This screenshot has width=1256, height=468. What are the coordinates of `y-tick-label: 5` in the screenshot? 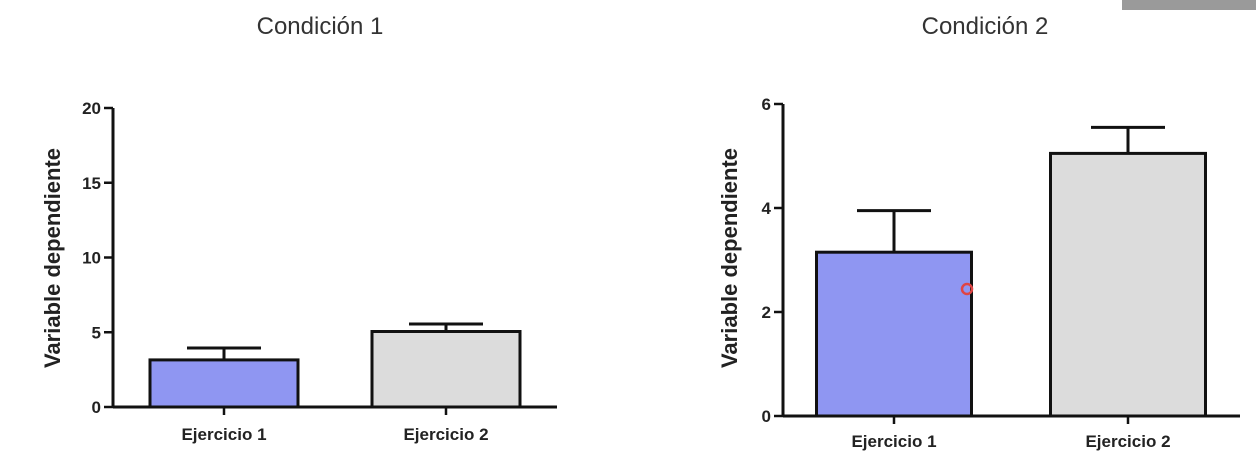 It's located at (96, 332).